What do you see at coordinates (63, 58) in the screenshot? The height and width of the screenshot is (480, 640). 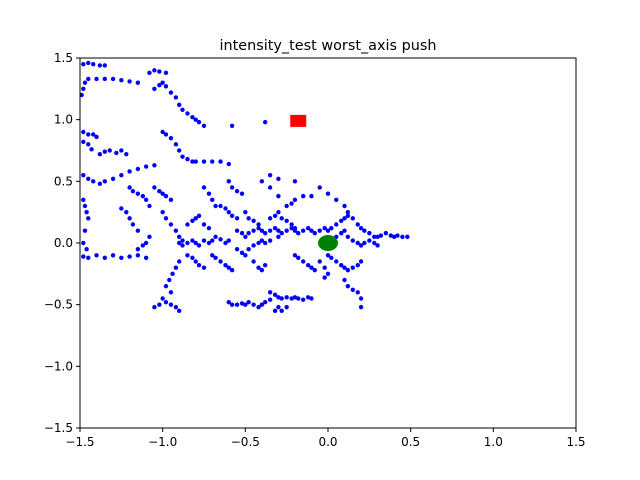 I see `y-tick-label: 1.5` at bounding box center [63, 58].